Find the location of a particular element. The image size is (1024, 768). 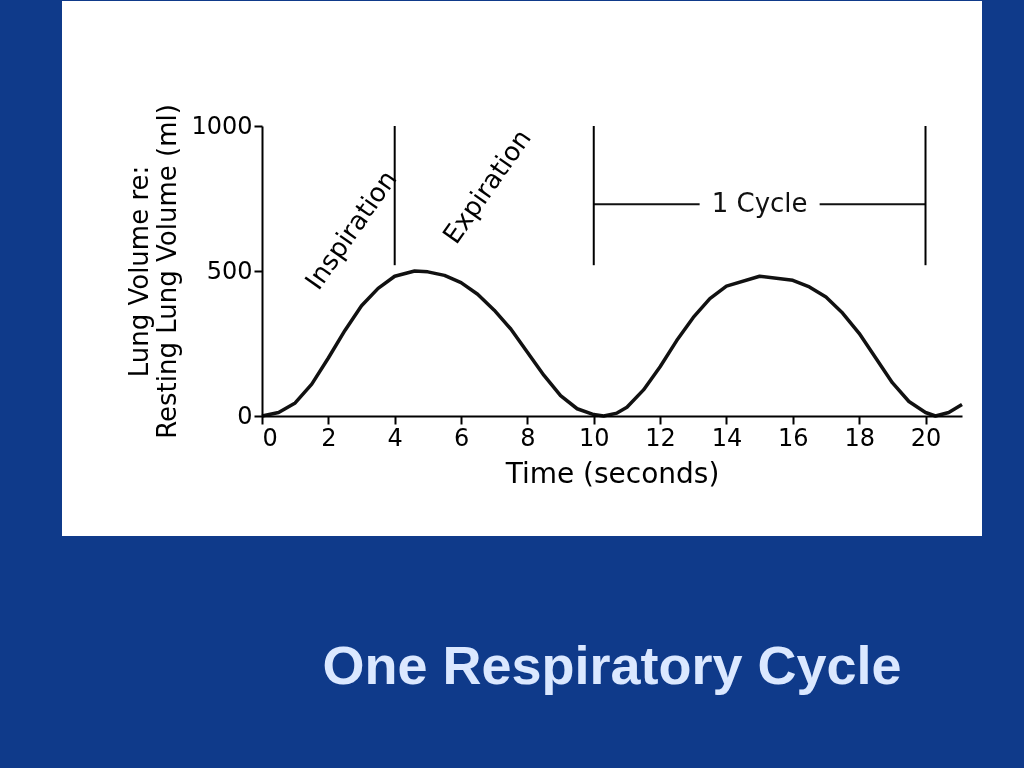

x-tick-label: 6 is located at coordinates (461, 437).